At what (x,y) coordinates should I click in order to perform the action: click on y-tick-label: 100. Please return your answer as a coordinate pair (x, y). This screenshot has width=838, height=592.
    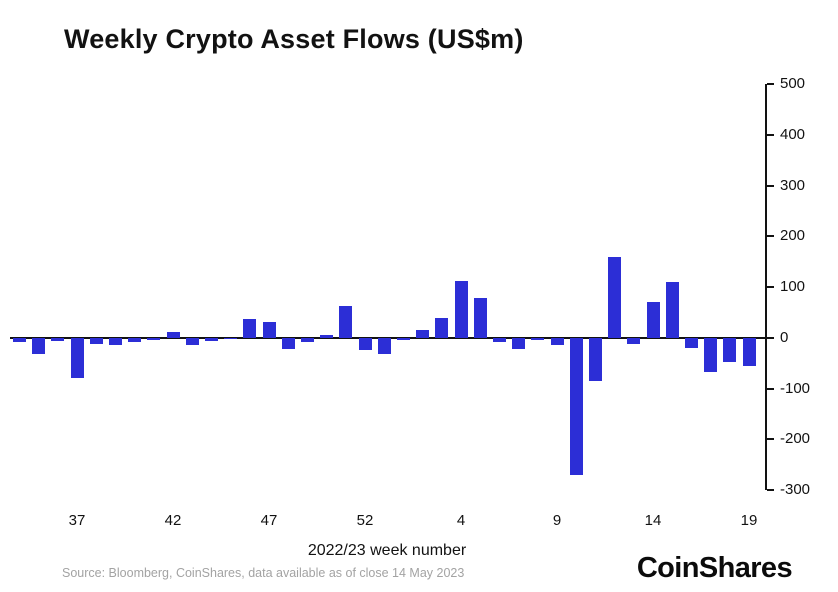
    Looking at the image, I should click on (793, 286).